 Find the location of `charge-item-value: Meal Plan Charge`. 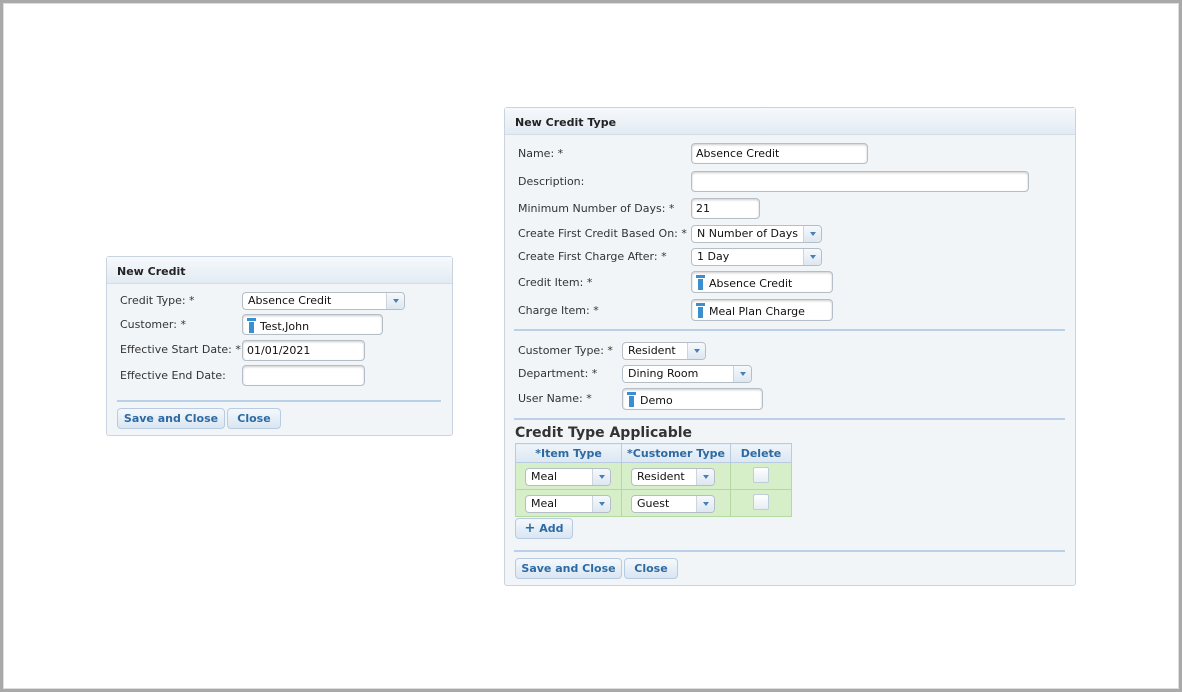

charge-item-value: Meal Plan Charge is located at coordinates (757, 311).